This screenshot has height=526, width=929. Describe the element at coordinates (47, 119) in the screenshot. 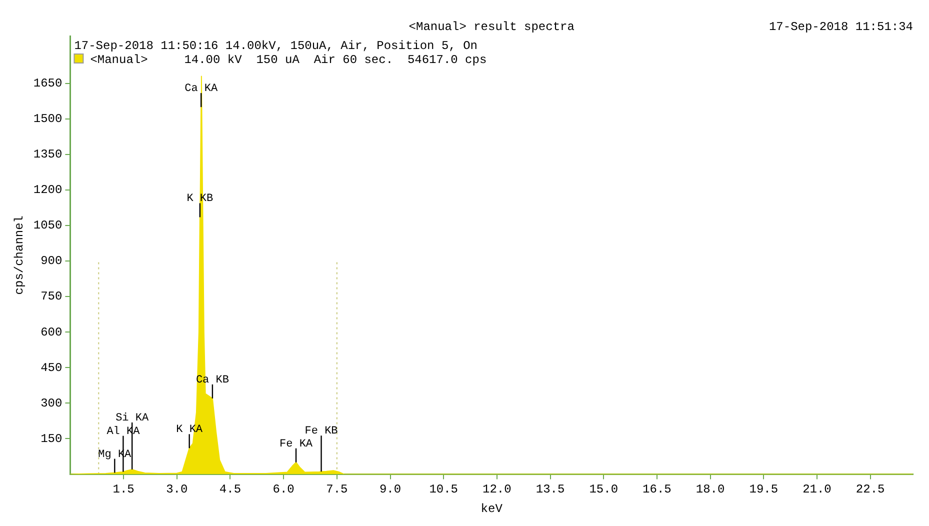

I see `y-tick-label: 1500` at that location.